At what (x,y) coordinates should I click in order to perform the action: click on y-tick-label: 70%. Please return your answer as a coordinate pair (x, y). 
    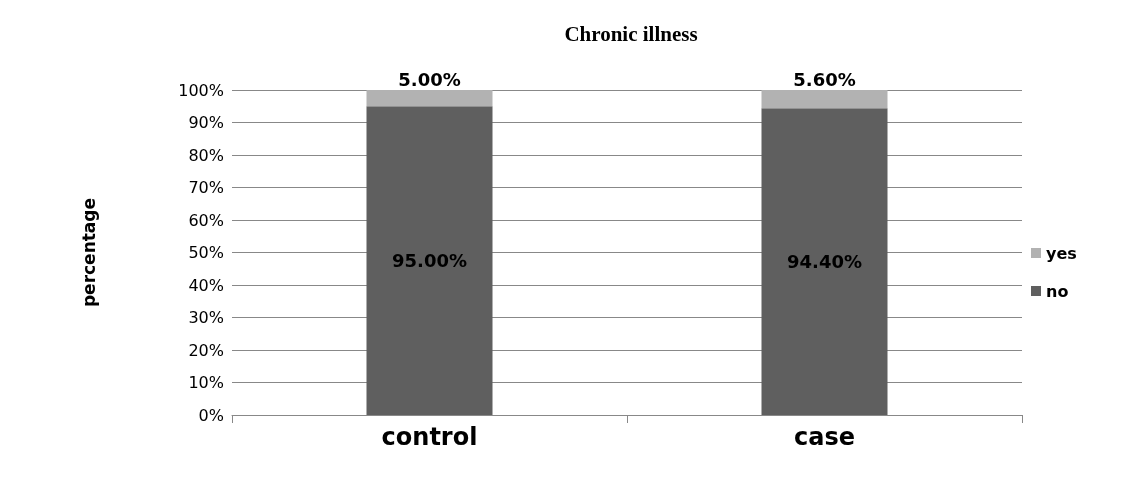
    Looking at the image, I should click on (206, 187).